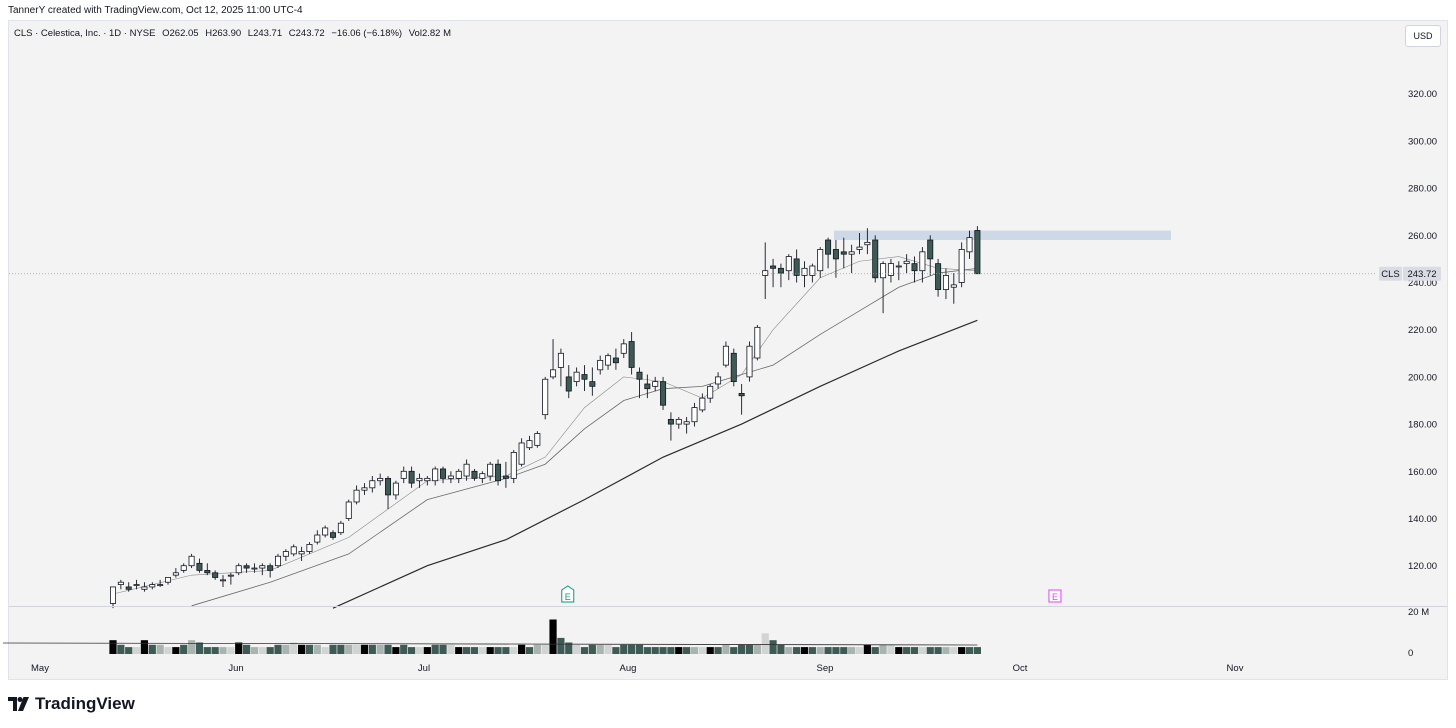 The height and width of the screenshot is (728, 1456). What do you see at coordinates (1421, 274) in the screenshot?
I see `price-tag-value: 243.72` at bounding box center [1421, 274].